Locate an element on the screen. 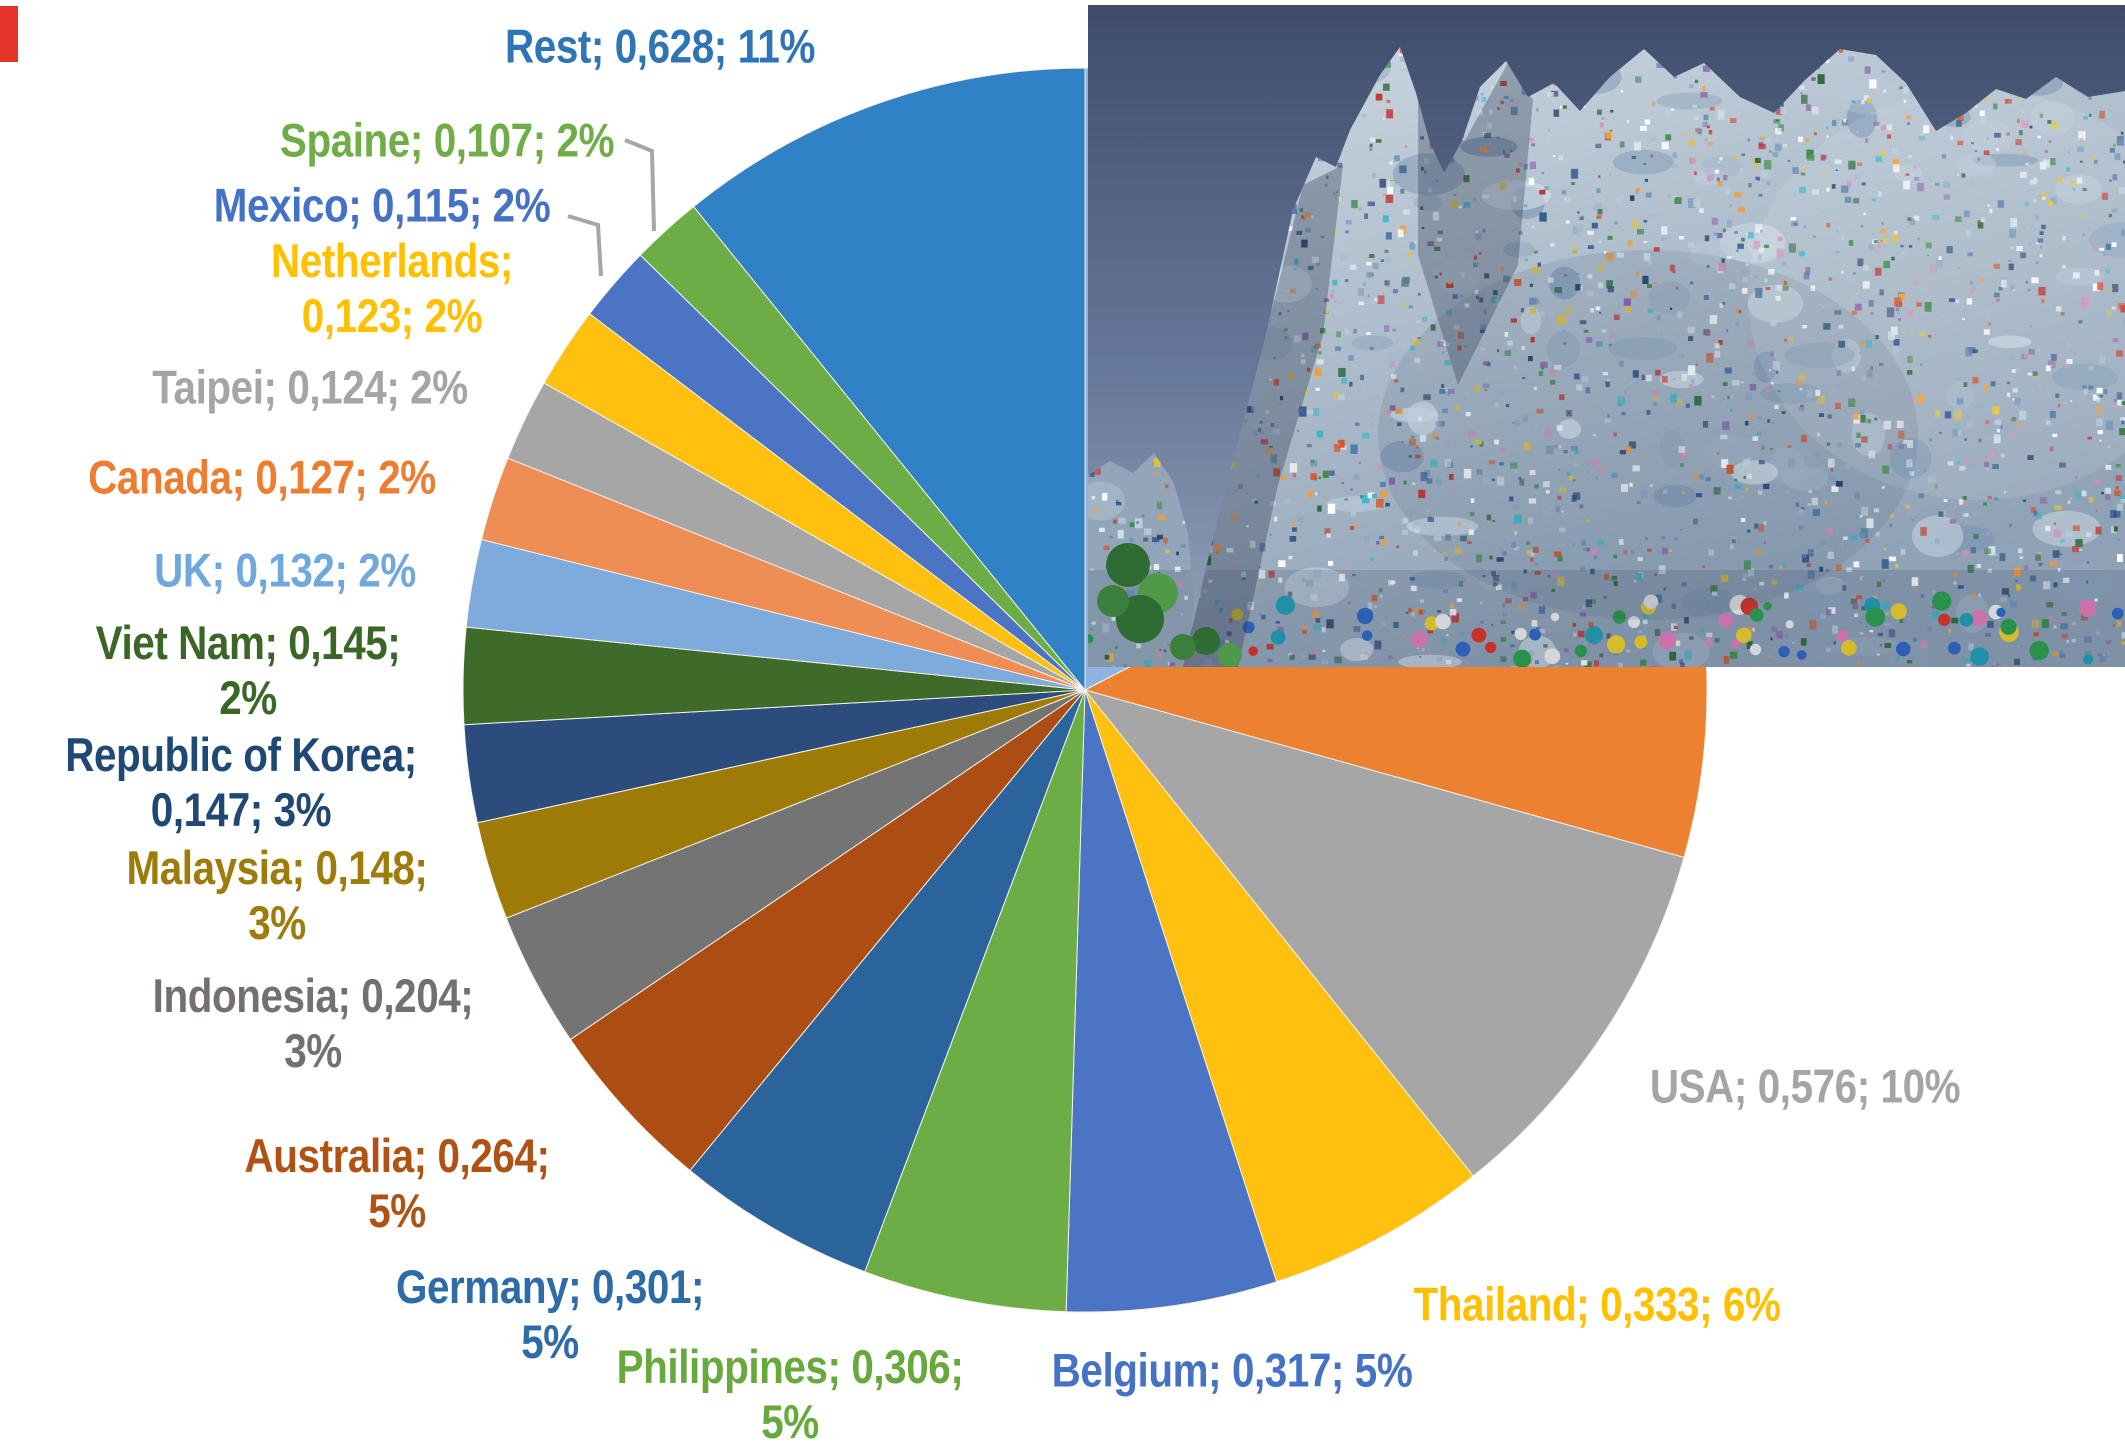 This screenshot has height=1449, width=2125. label-indonesia: Indonesia; 0,204;3% is located at coordinates (313, 1023).